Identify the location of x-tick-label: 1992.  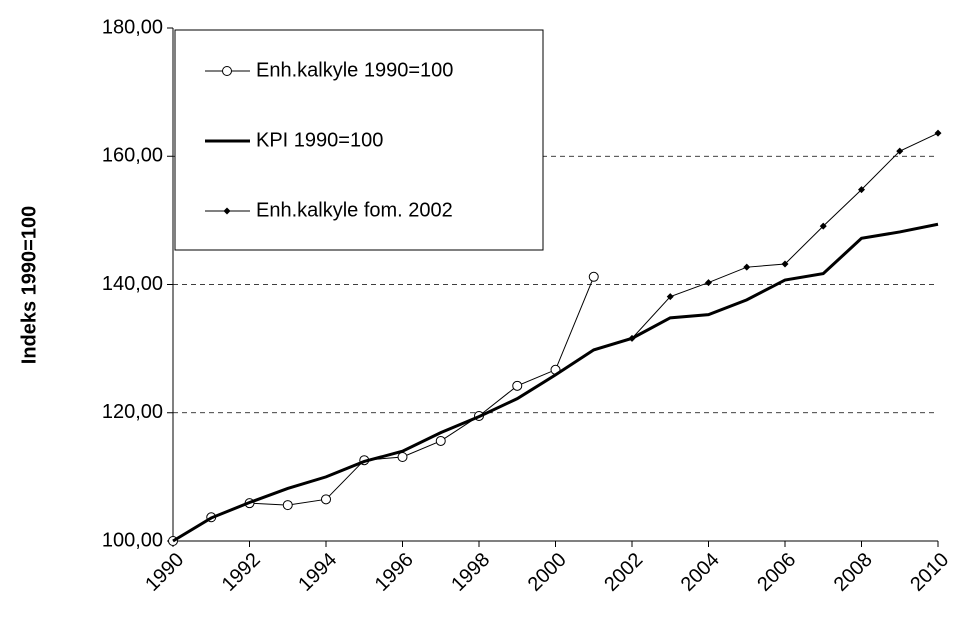
(241, 572).